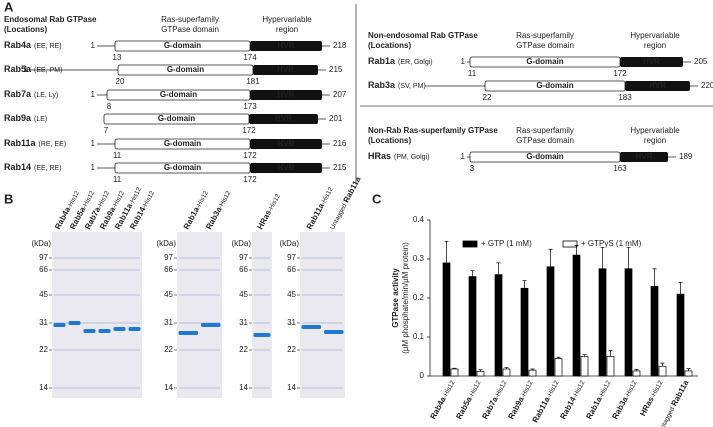 This screenshot has height=427, width=713. What do you see at coordinates (250, 106) in the screenshot?
I see `residue-number: 173` at bounding box center [250, 106].